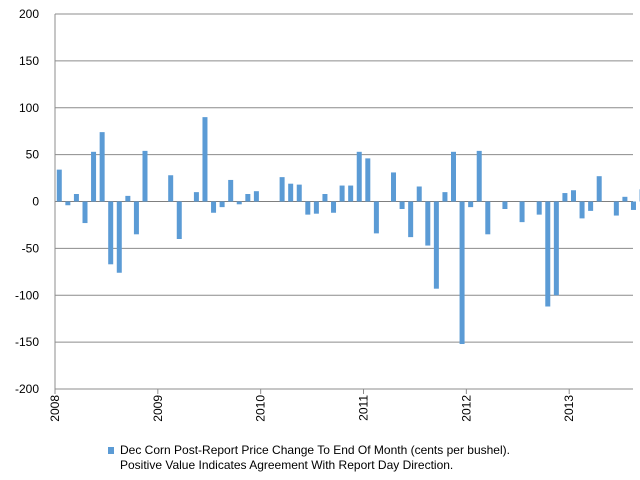 The width and height of the screenshot is (640, 480). I want to click on y-tick-label: 200, so click(29, 14).